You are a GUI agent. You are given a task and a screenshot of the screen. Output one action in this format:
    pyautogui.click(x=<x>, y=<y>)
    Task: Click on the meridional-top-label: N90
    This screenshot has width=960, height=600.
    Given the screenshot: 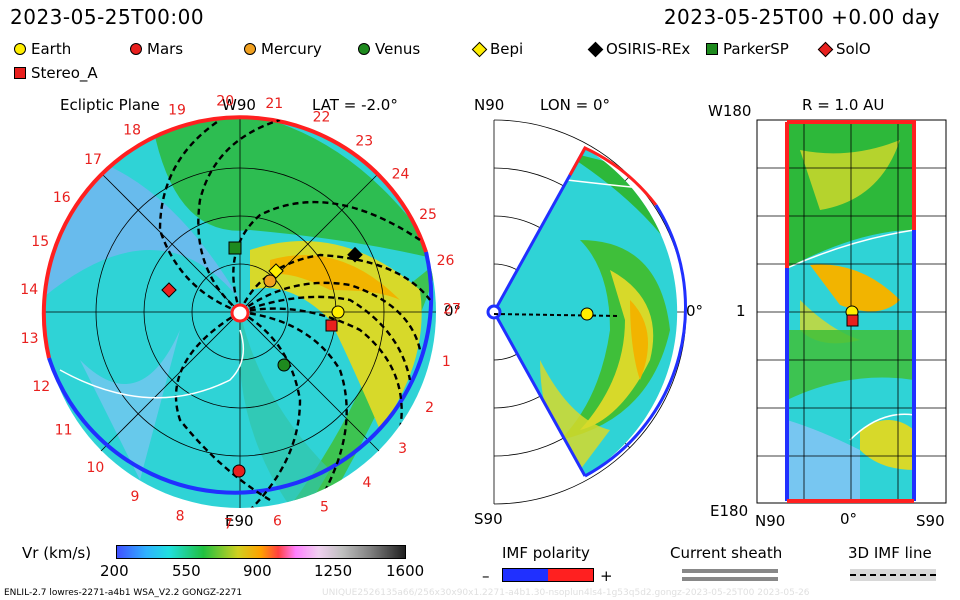 What is the action you would take?
    pyautogui.click(x=489, y=105)
    